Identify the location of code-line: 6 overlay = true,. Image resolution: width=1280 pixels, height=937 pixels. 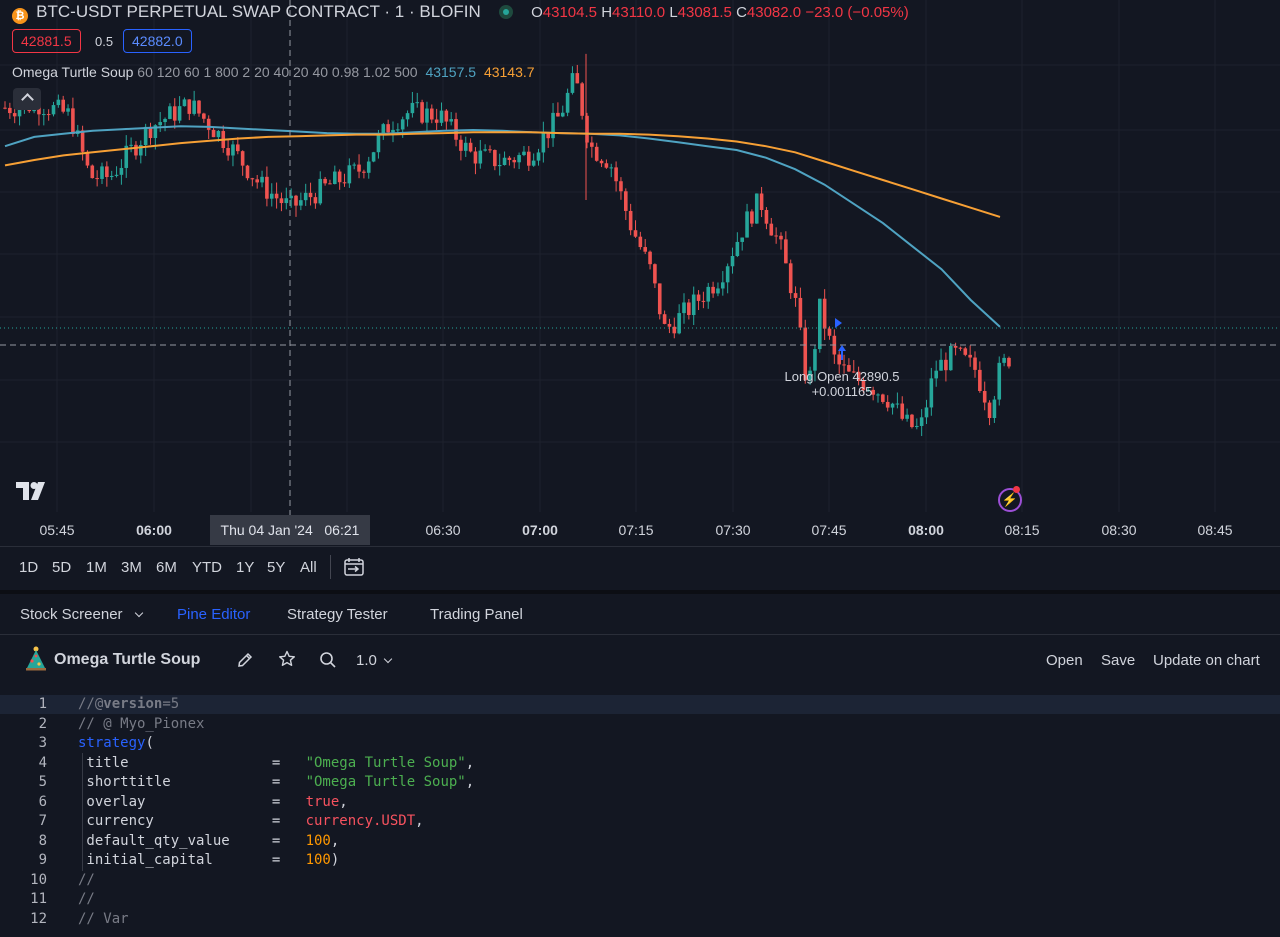
(640, 802).